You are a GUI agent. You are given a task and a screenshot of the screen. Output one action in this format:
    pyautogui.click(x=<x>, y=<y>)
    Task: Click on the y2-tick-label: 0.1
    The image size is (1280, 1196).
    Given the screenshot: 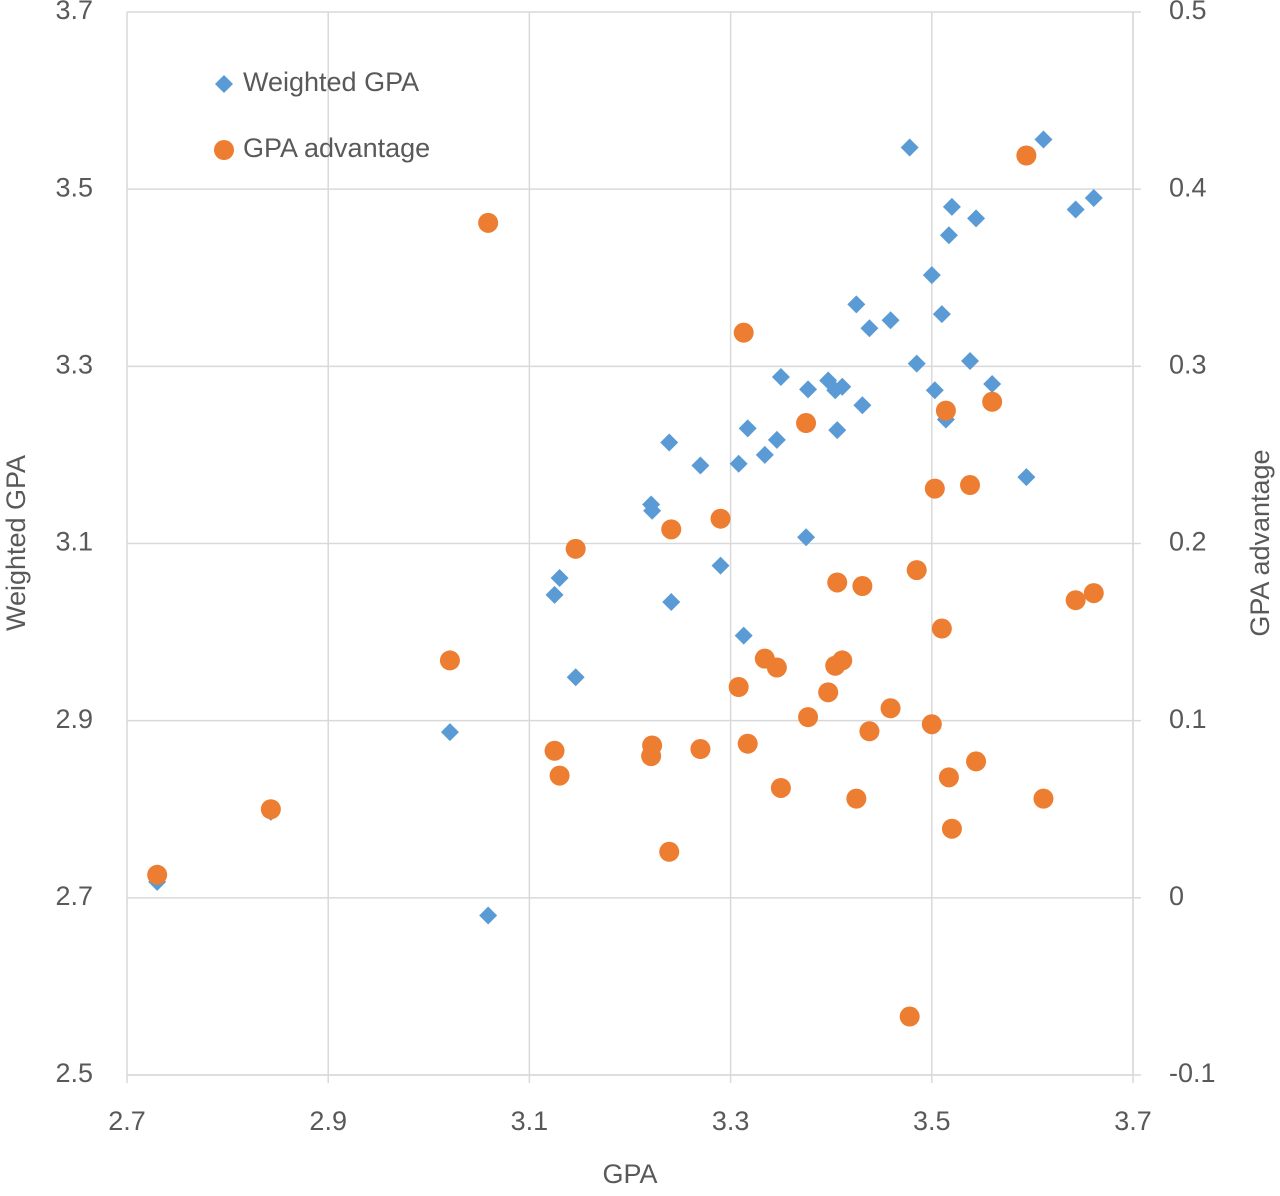 What is the action you would take?
    pyautogui.click(x=1188, y=719)
    